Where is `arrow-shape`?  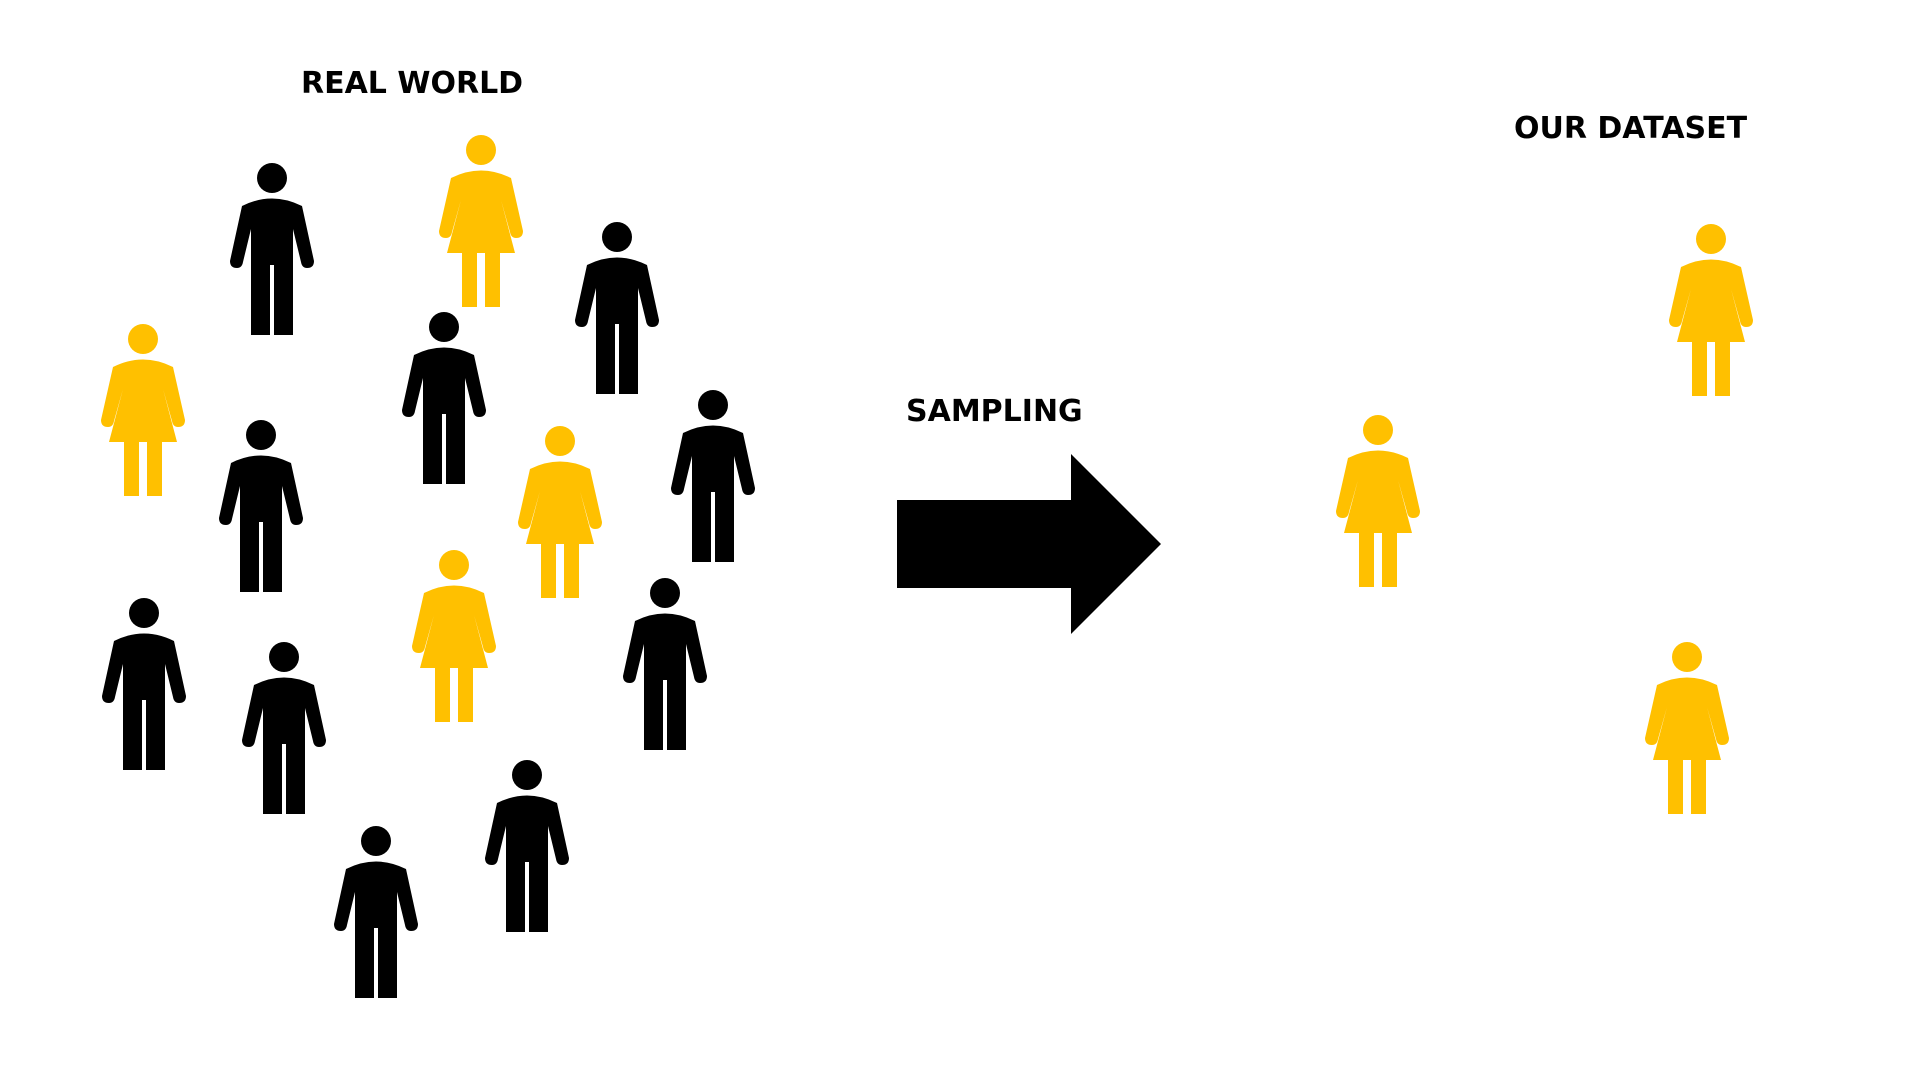
arrow-shape is located at coordinates (1029, 544).